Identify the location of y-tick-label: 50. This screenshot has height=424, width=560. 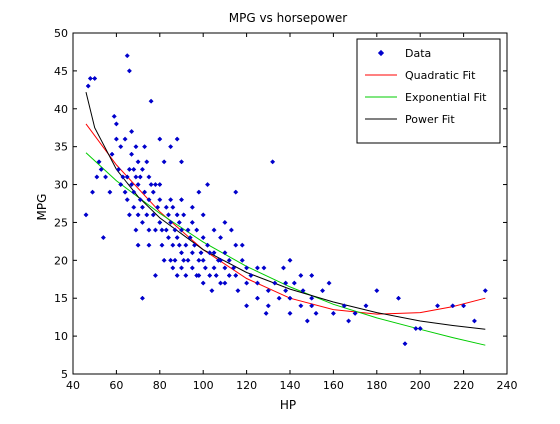
(61, 33).